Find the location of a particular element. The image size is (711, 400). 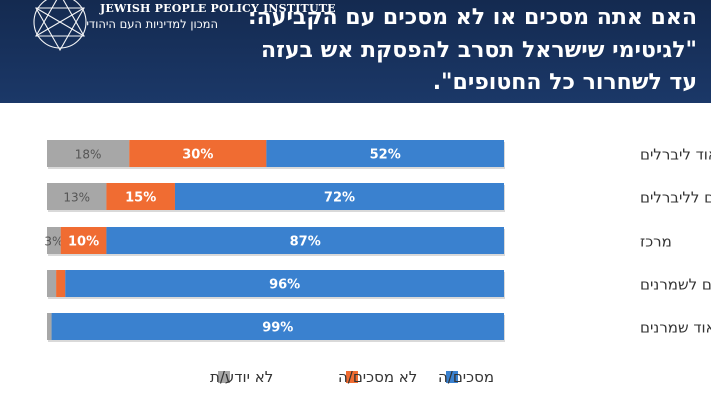

question-line-2: "לגיטימי שישראל תסרב להפסקת אש בעזה is located at coordinates (478, 50).